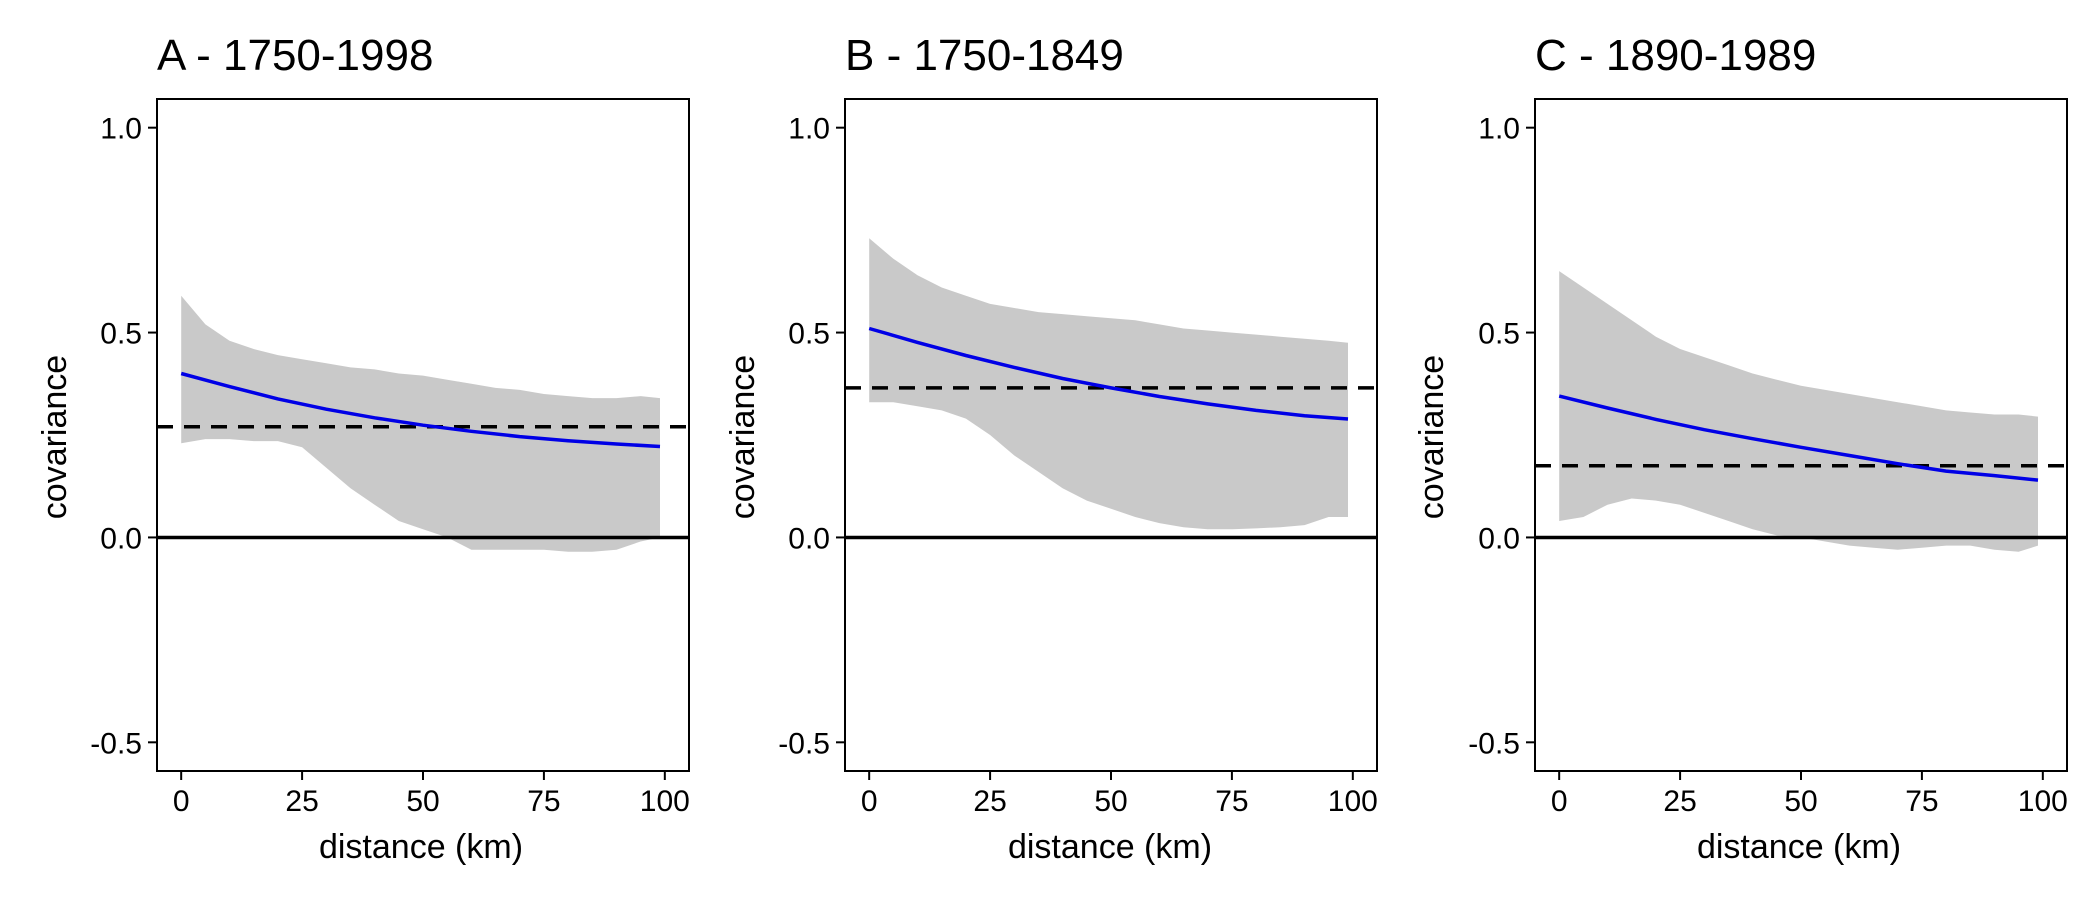 The height and width of the screenshot is (900, 2100). Describe the element at coordinates (1499, 538) in the screenshot. I see `panel-c-y-tick-label: 0.0` at that location.